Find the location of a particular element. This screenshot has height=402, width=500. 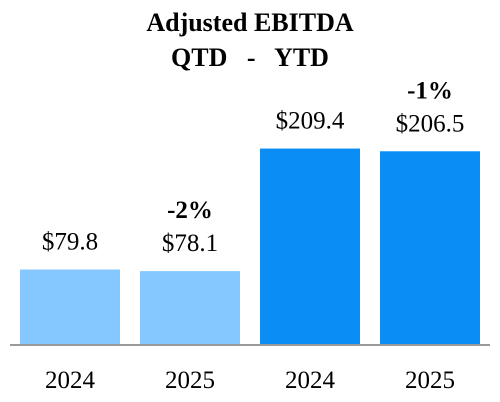

x-tick-label-4: 2025 is located at coordinates (430, 380).